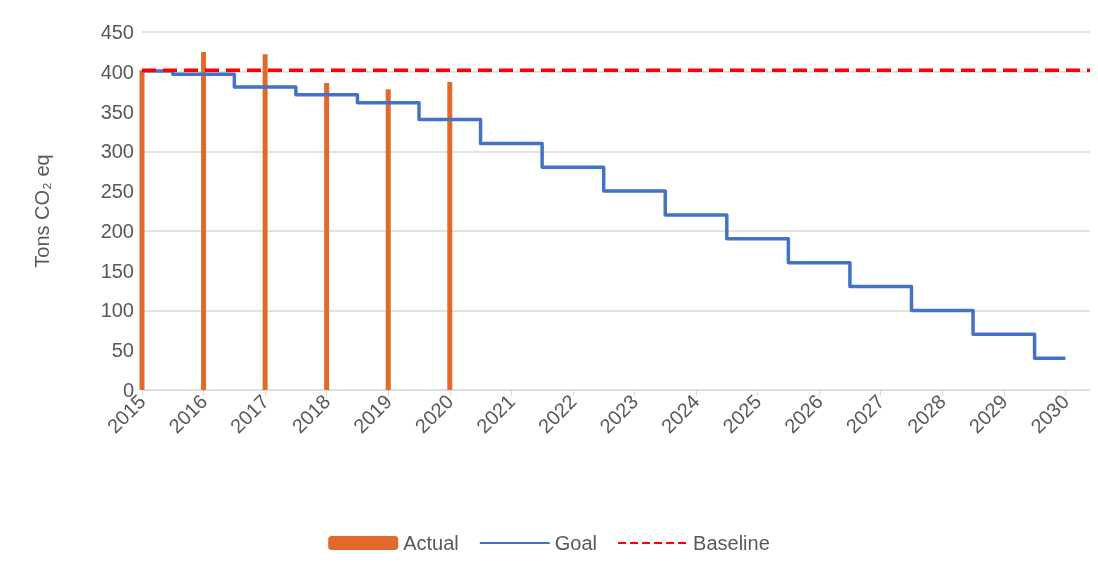  Describe the element at coordinates (117, 310) in the screenshot. I see `y-tick-label: 100` at that location.